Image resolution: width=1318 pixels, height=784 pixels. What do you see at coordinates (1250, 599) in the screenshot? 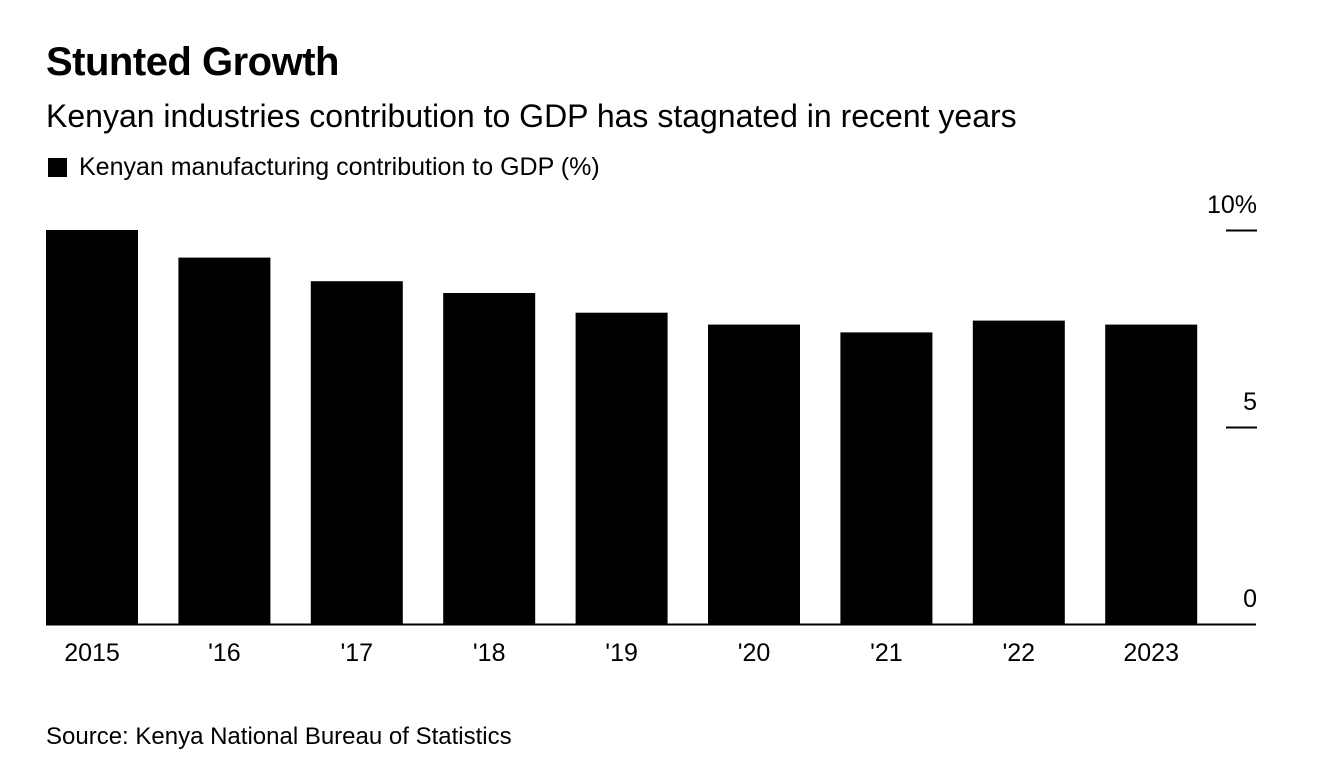
I see `y-tick-label: 0` at bounding box center [1250, 599].